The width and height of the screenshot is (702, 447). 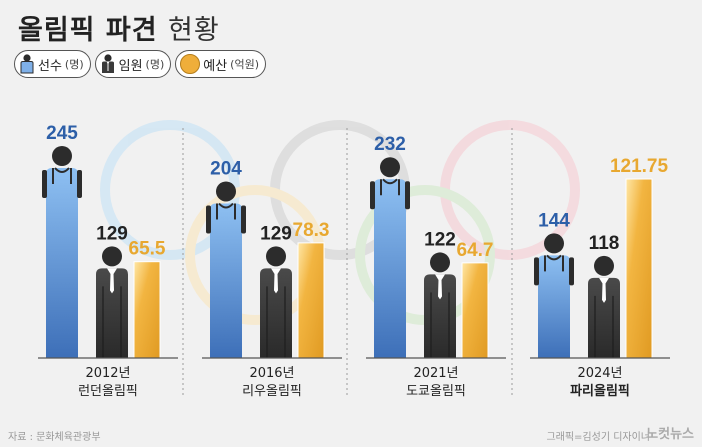 I want to click on brand-logo: 노컷뉴스, so click(x=670, y=434).